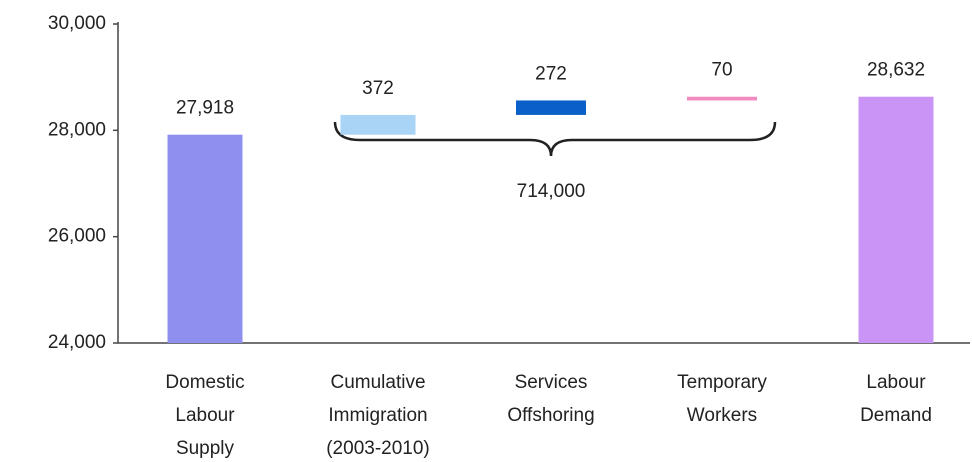 This screenshot has width=972, height=462. Describe the element at coordinates (378, 448) in the screenshot. I see `x-tick-label: (2003-2010)` at that location.